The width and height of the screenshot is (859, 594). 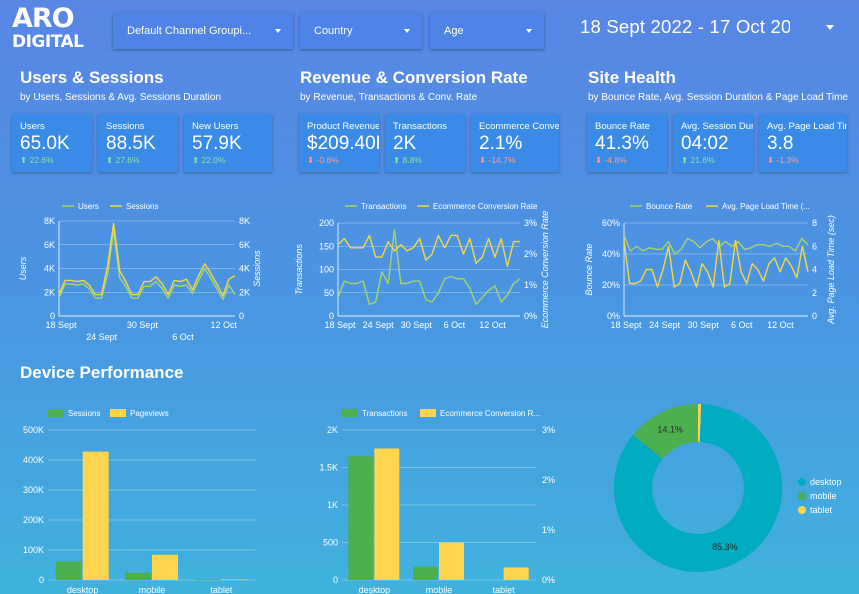 I want to click on scorecard-label: Ecommerce Conversion Rate, so click(x=519, y=126).